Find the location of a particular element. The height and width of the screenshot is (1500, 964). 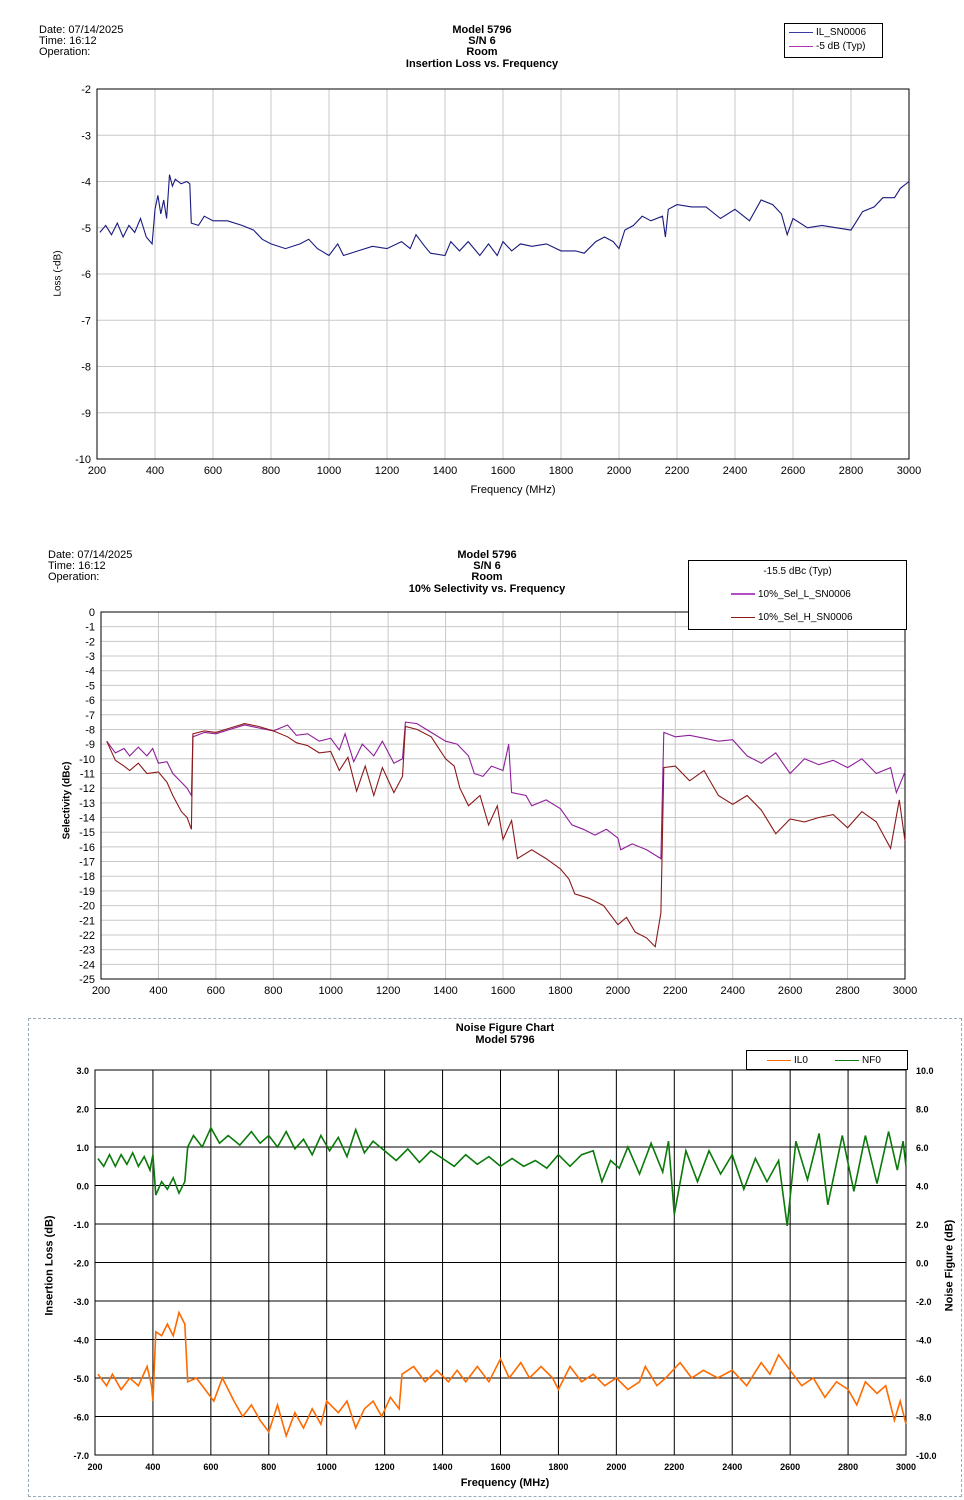

chart1-title-sn: S/N 6 is located at coordinates (482, 41).